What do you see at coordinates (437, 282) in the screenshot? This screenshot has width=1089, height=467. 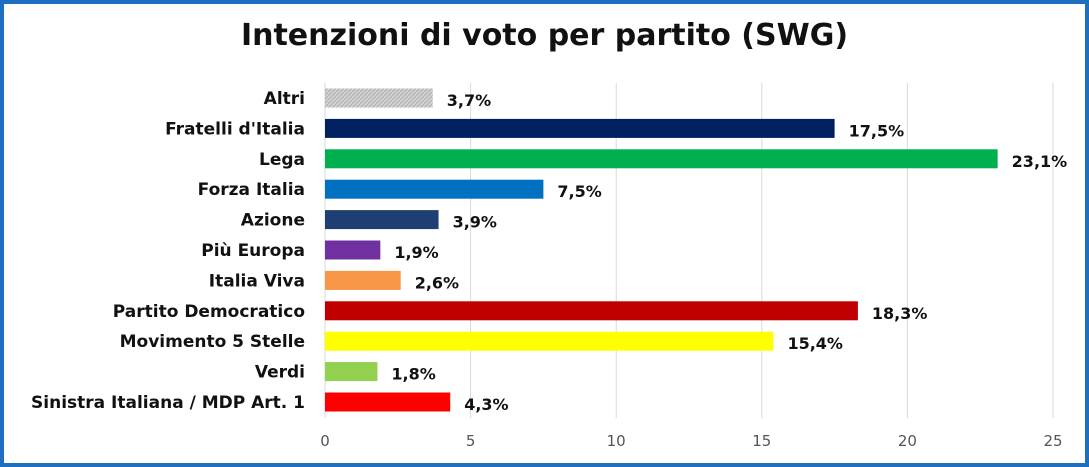 I see `data-label: 2,6%` at bounding box center [437, 282].